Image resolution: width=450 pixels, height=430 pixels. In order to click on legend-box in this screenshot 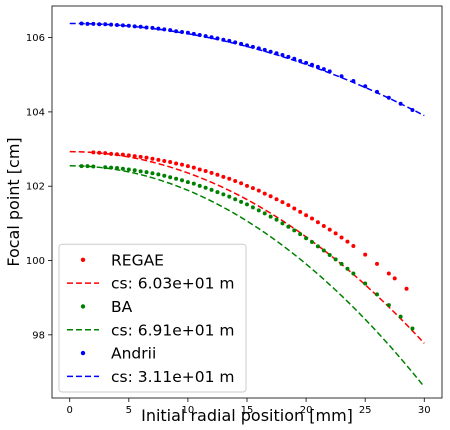, I will do `click(152, 318)`.